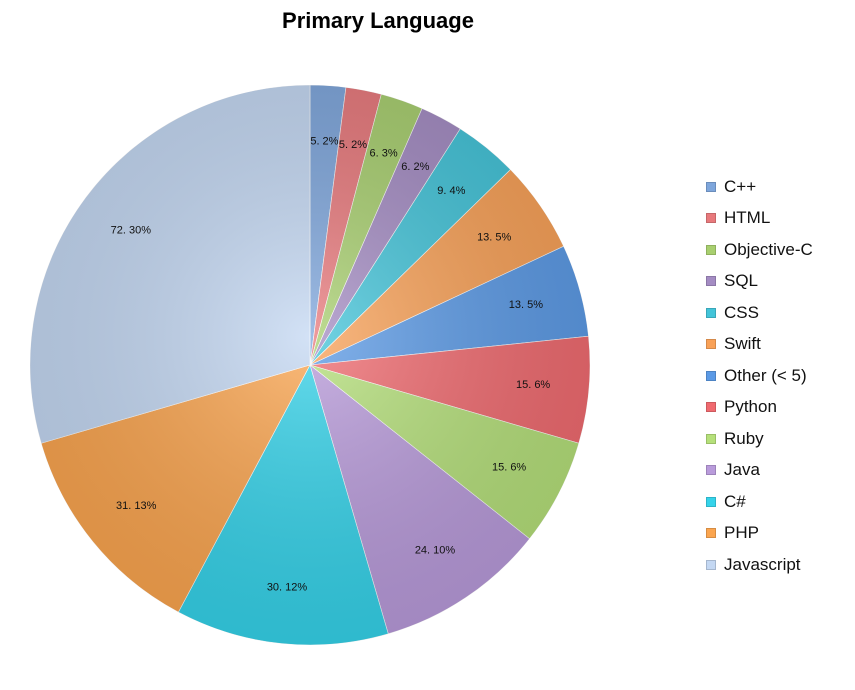  Describe the element at coordinates (136, 506) in the screenshot. I see `slice-label-php: 31. 13%` at that location.